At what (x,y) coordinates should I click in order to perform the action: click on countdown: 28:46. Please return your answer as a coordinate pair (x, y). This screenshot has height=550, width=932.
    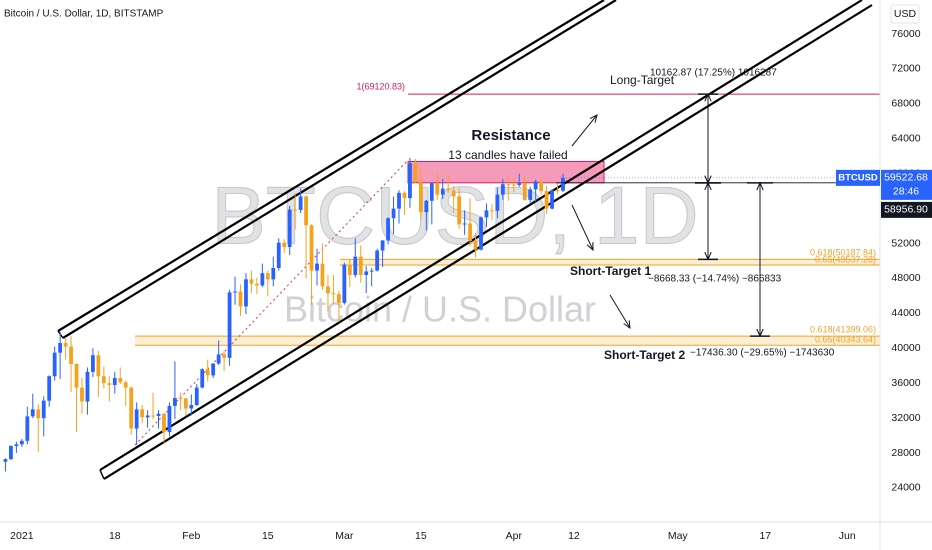
    Looking at the image, I should click on (906, 192).